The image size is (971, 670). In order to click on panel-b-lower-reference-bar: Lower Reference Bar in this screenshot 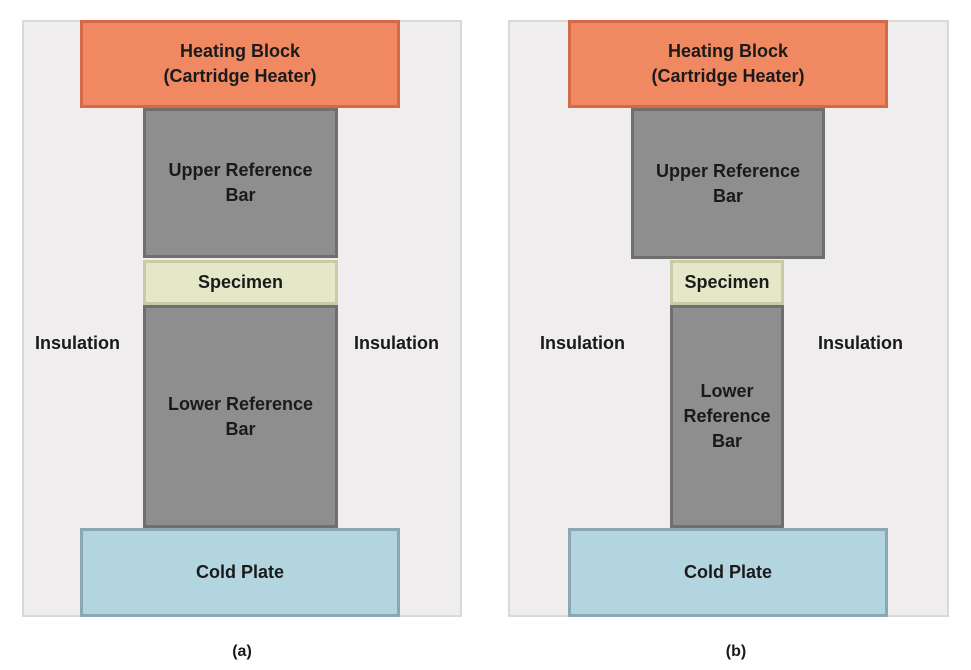, I will do `click(727, 416)`.